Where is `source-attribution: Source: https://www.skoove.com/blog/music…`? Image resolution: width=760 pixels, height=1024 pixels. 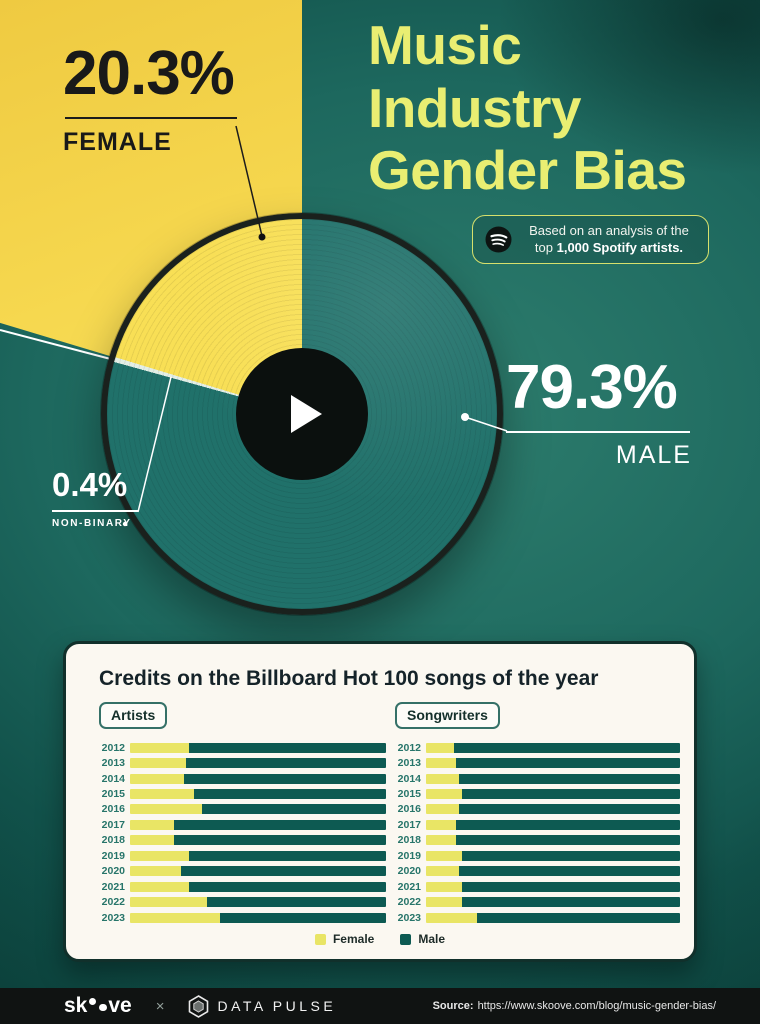 source-attribution: Source: https://www.skoove.com/blog/music… is located at coordinates (574, 1006).